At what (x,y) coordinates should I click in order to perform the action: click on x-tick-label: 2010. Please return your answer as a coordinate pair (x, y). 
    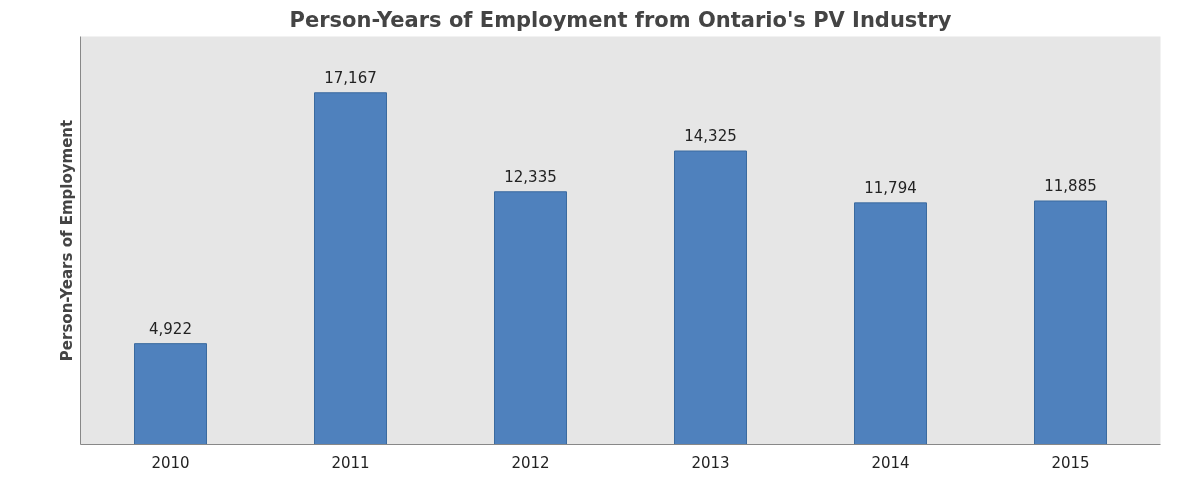
    Looking at the image, I should click on (170, 462).